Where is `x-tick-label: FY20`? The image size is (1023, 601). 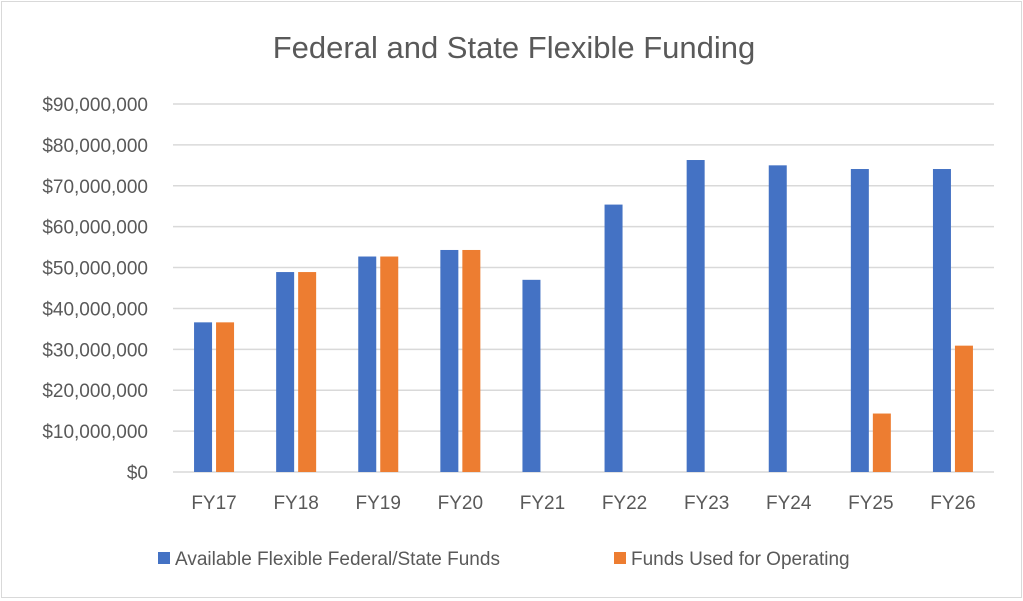
x-tick-label: FY20 is located at coordinates (460, 503).